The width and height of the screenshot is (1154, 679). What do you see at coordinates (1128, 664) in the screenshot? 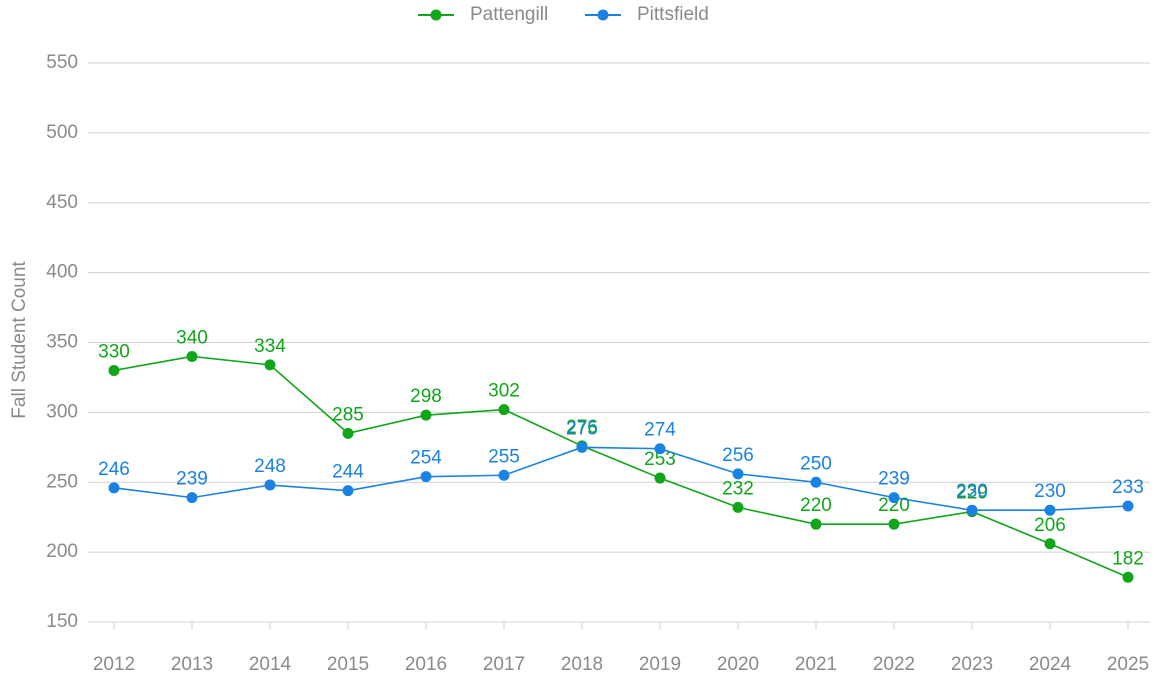
I see `x-tick-label: 2025` at bounding box center [1128, 664].